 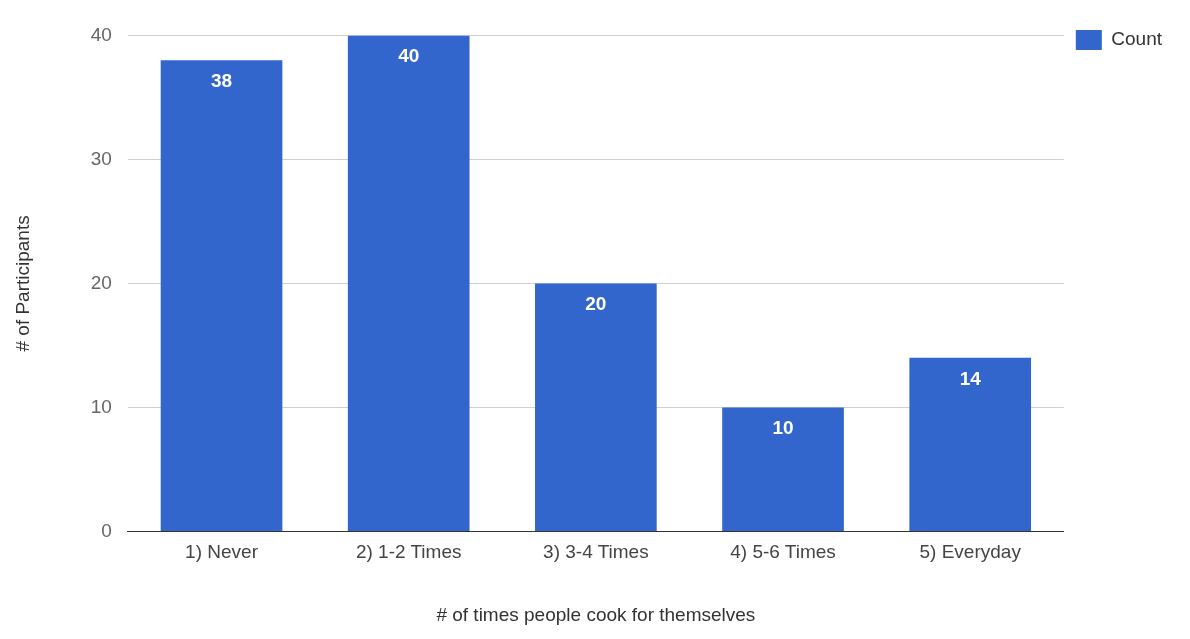 I want to click on y-tick-label: 0, so click(x=106, y=530).